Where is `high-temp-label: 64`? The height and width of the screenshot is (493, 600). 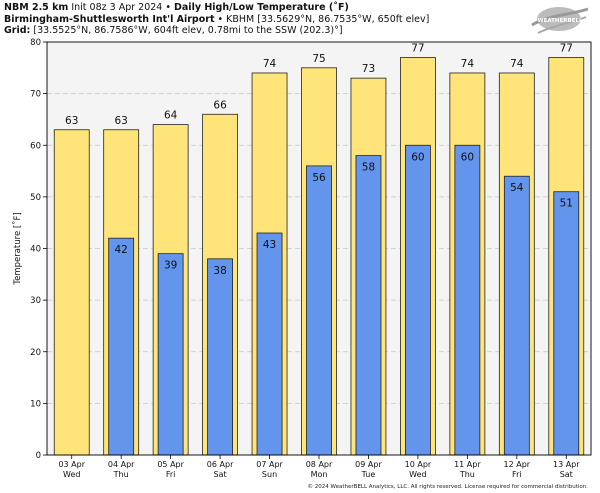
high-temp-label: 64 is located at coordinates (171, 116).